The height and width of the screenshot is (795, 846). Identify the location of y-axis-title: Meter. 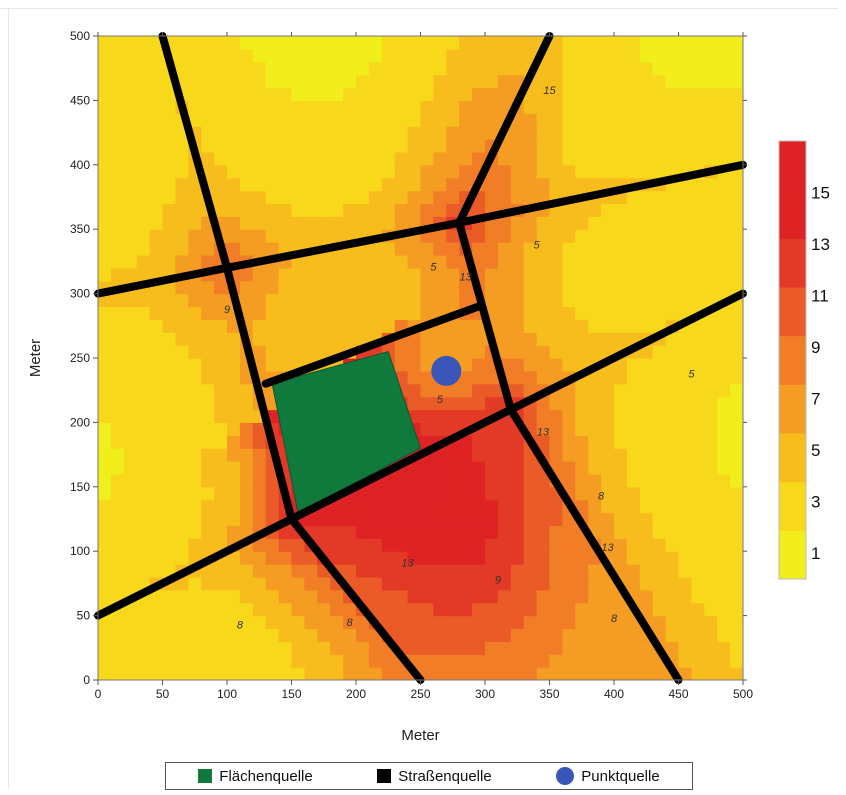
(35, 358).